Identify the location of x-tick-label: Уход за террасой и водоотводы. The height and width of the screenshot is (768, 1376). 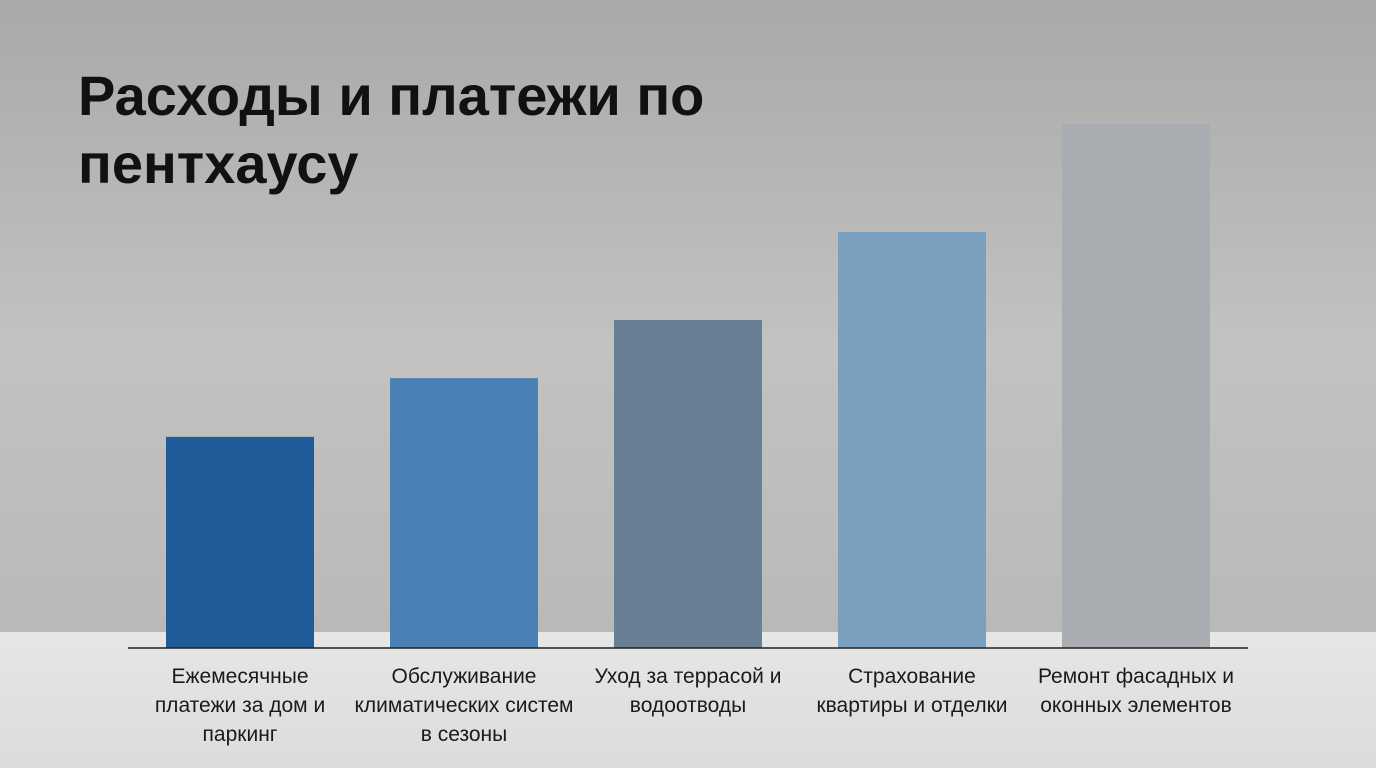
(688, 691).